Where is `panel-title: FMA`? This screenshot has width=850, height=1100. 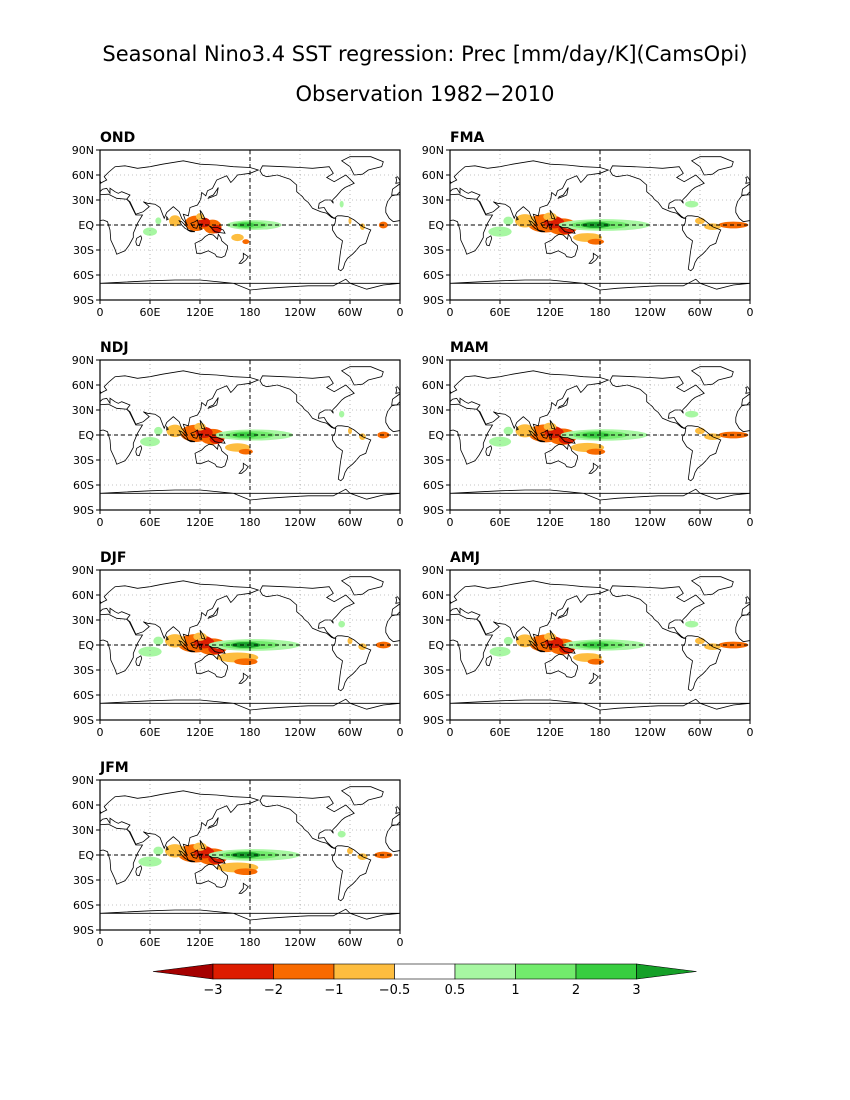 panel-title: FMA is located at coordinates (467, 138).